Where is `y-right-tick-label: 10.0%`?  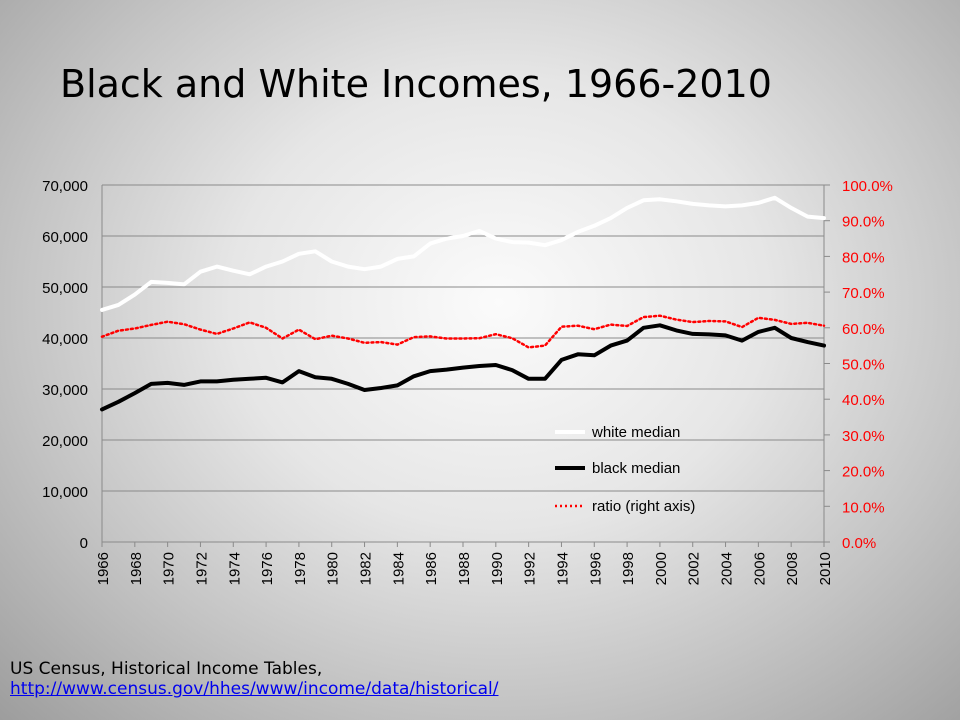
y-right-tick-label: 10.0% is located at coordinates (863, 507).